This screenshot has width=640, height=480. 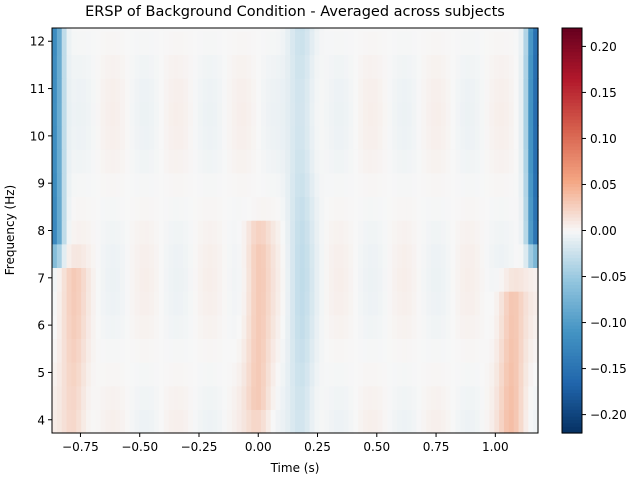 I want to click on colorbar-ticks: −0.20−0.15−0.10−0.050.000.050.100.150.20, so click(x=604, y=231).